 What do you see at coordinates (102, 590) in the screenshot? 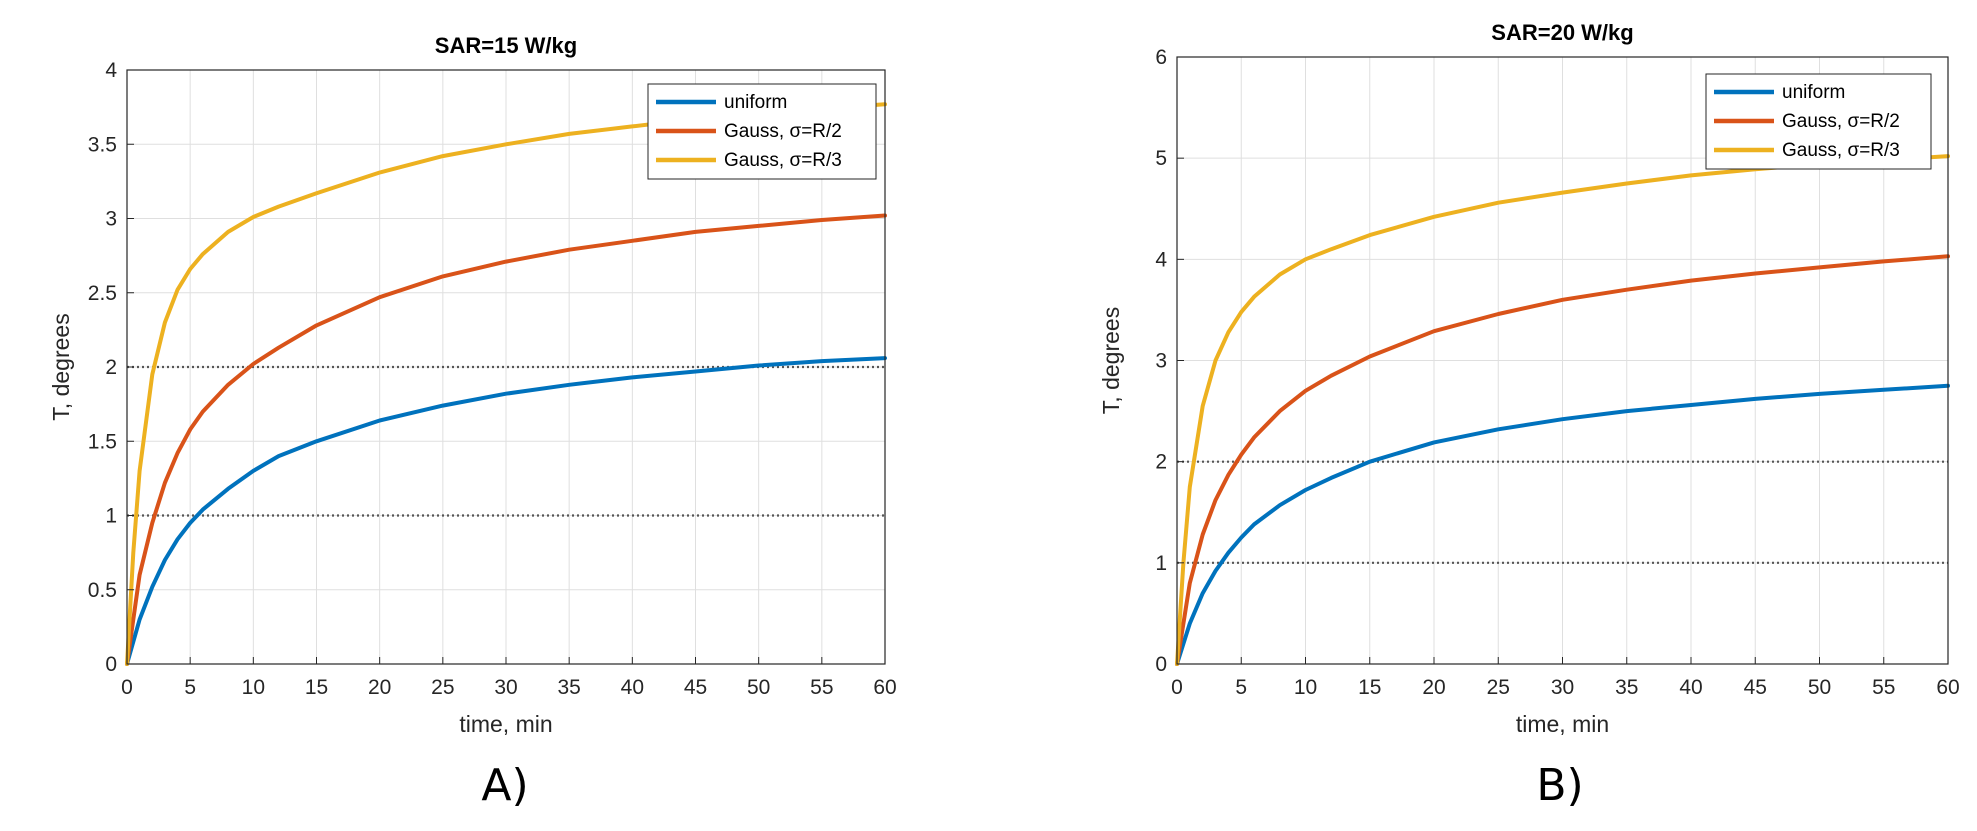
I see `y-tick-label: 0.5` at bounding box center [102, 590].